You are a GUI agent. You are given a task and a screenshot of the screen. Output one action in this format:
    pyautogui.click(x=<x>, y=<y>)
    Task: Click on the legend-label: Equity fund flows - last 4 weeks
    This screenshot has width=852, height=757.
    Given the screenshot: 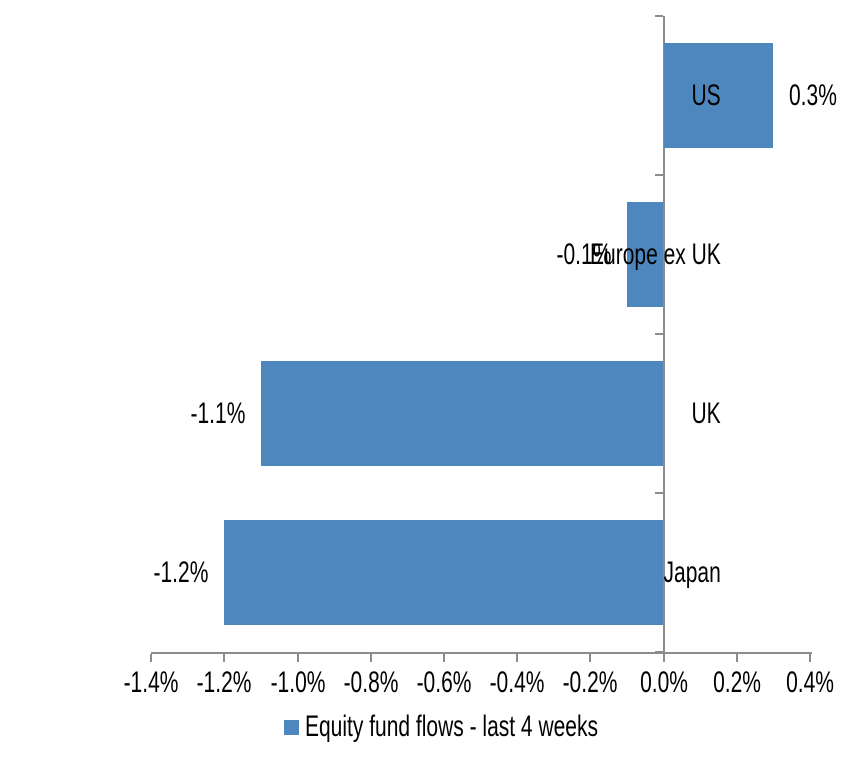 What is the action you would take?
    pyautogui.click(x=451, y=726)
    